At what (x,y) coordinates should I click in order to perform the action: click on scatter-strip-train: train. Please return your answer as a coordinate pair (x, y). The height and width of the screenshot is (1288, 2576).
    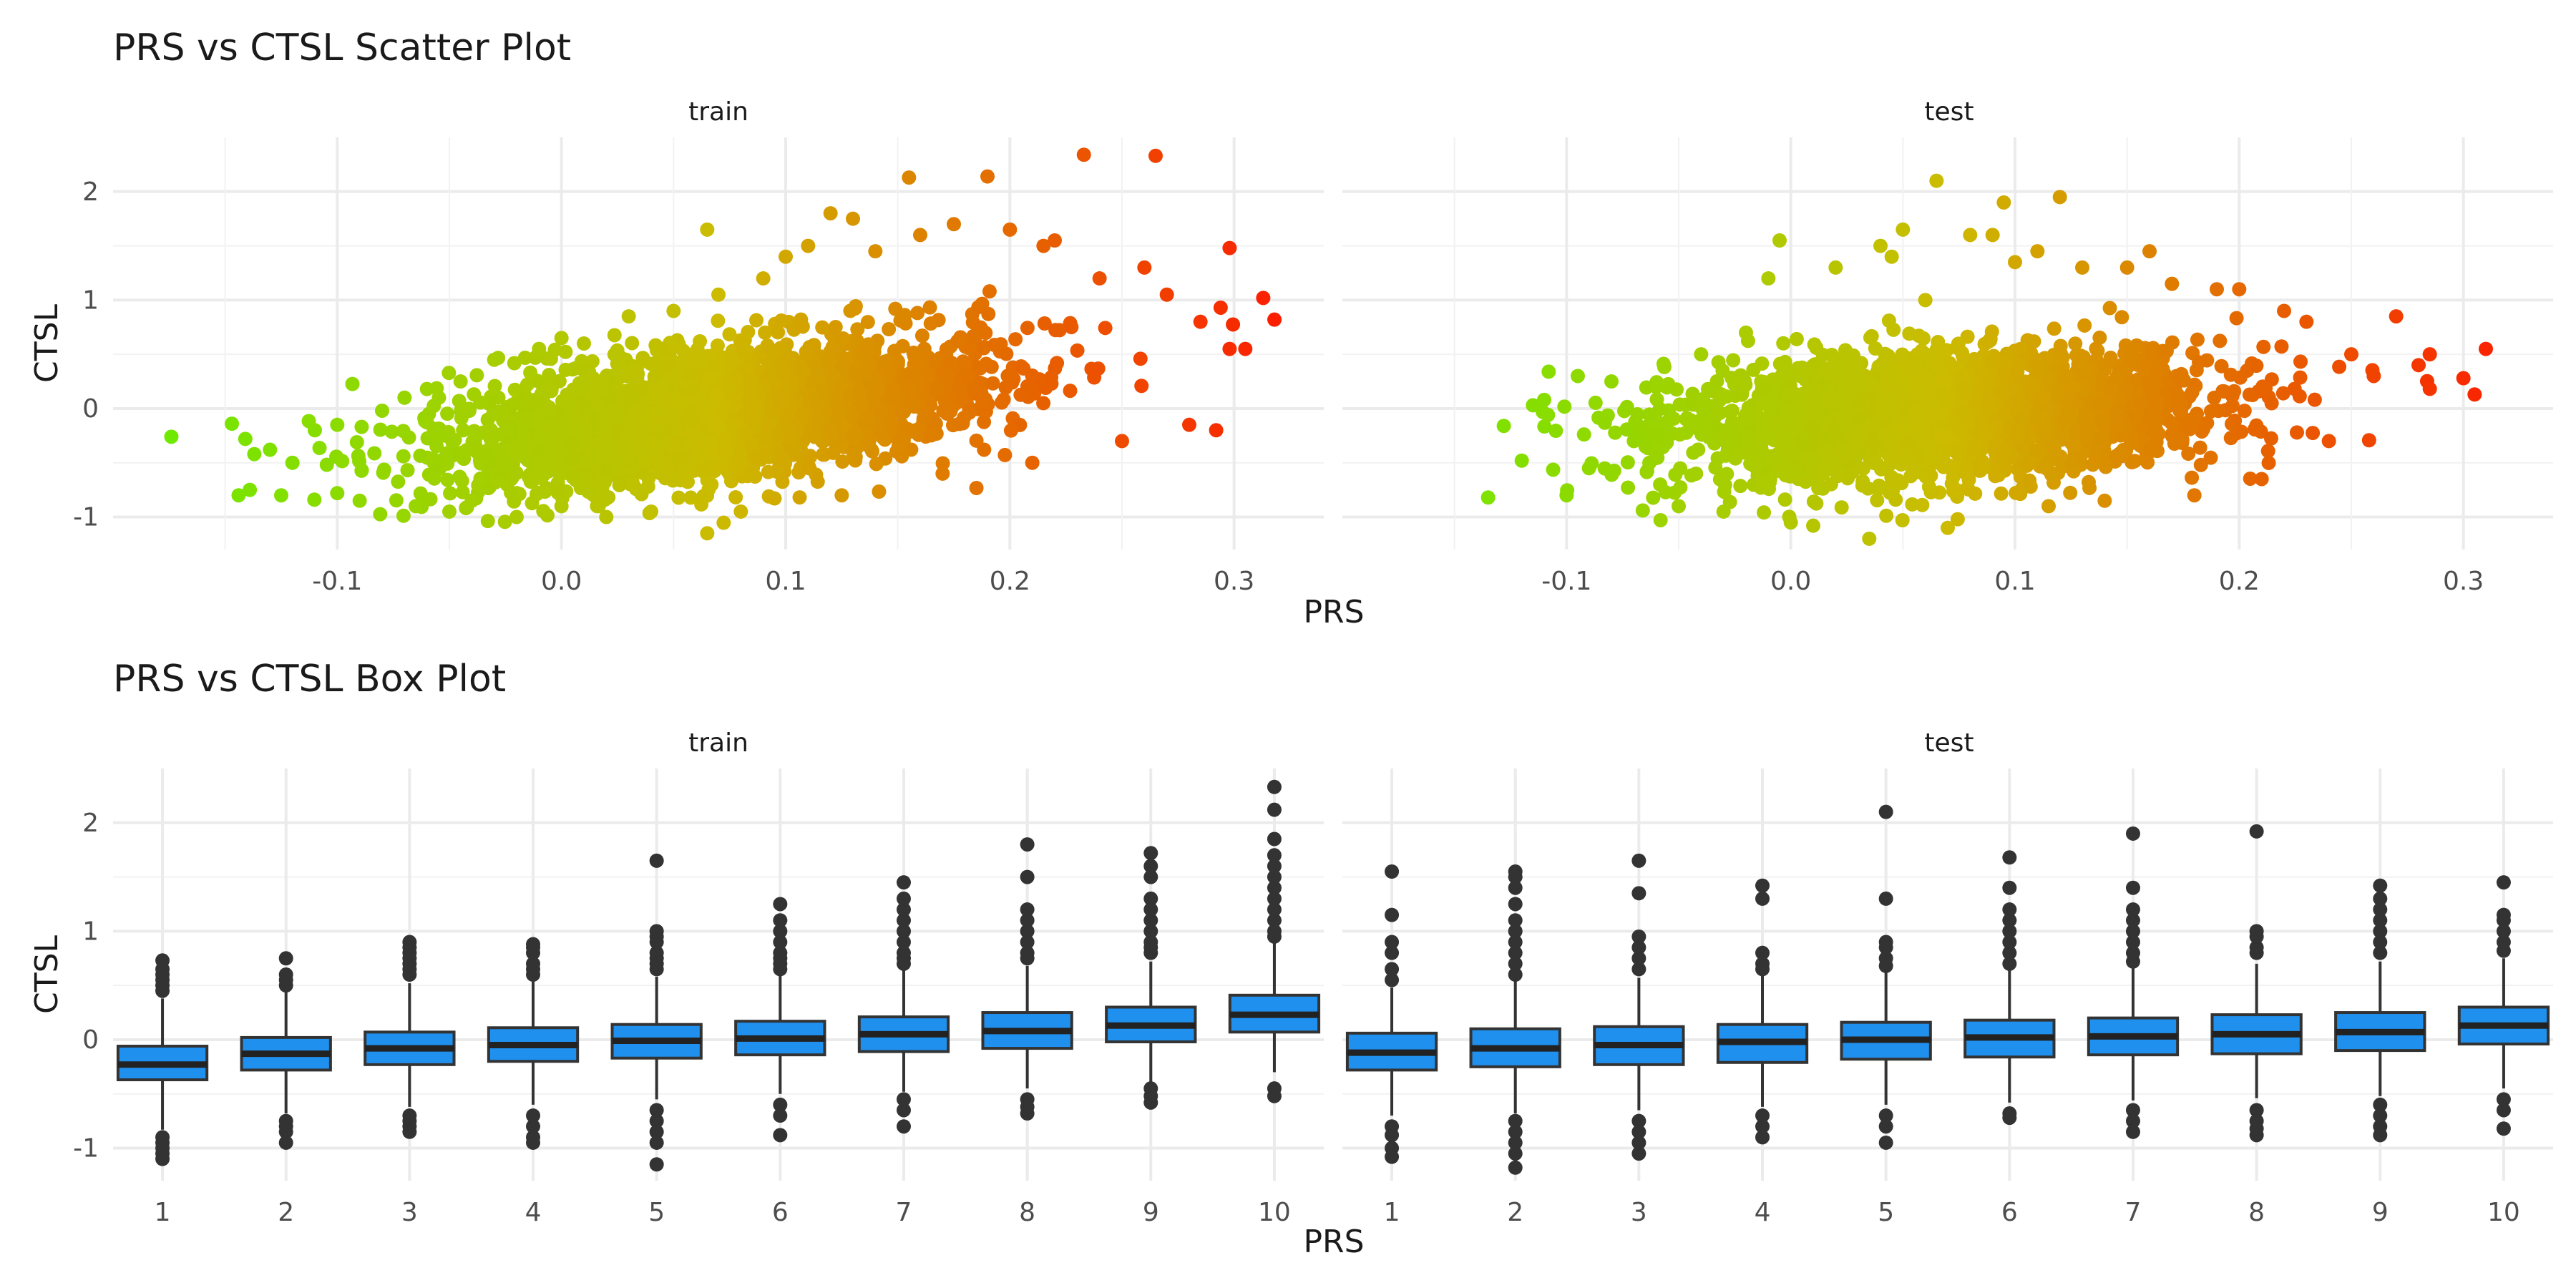
    Looking at the image, I should click on (718, 112).